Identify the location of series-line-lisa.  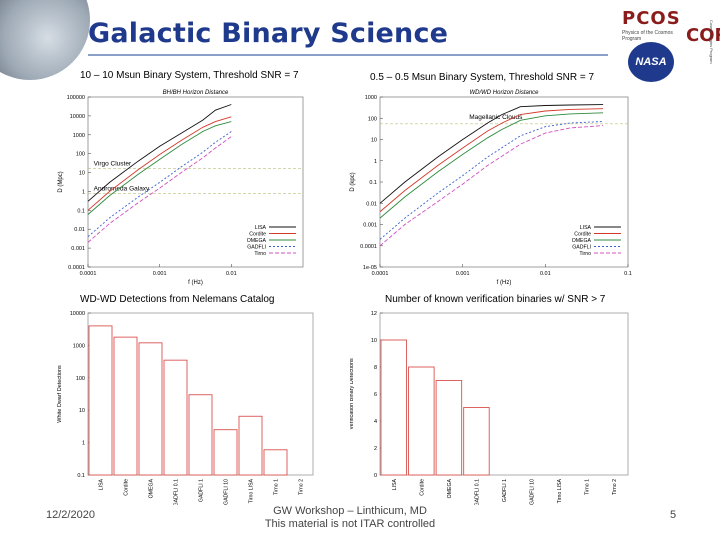
(159, 153).